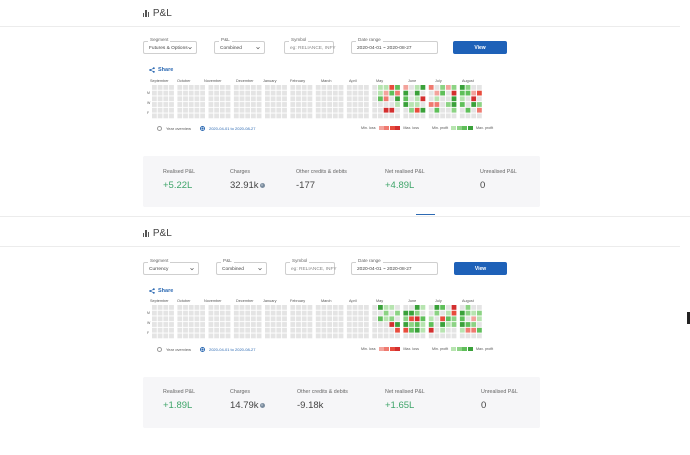 Image resolution: width=690 pixels, height=455 pixels. Describe the element at coordinates (480, 268) in the screenshot. I see `view-button: View` at that location.